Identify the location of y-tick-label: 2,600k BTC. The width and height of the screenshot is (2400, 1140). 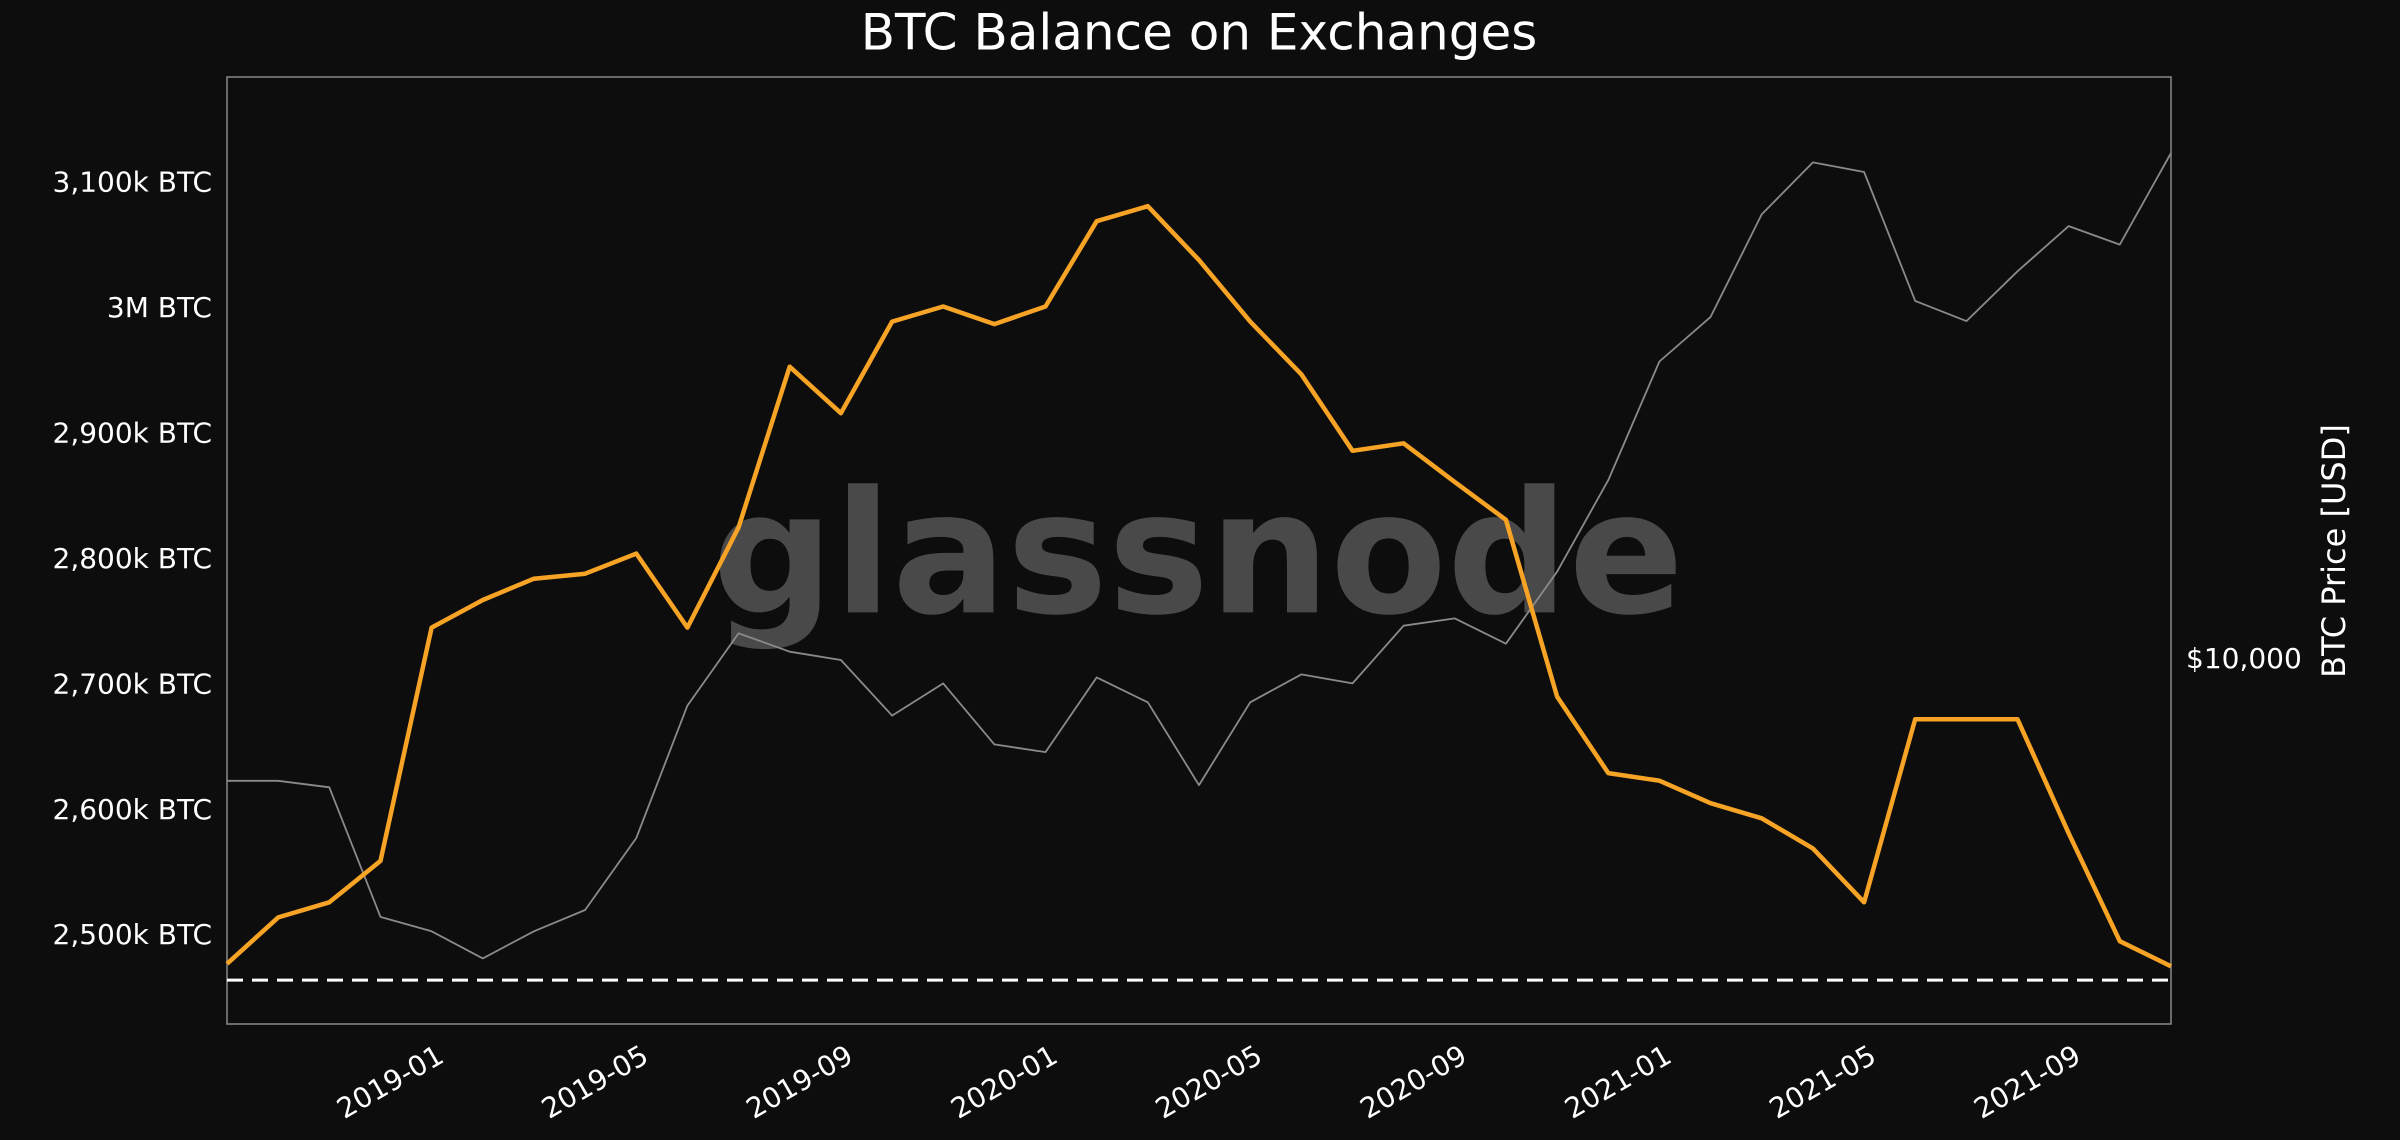
(133, 809).